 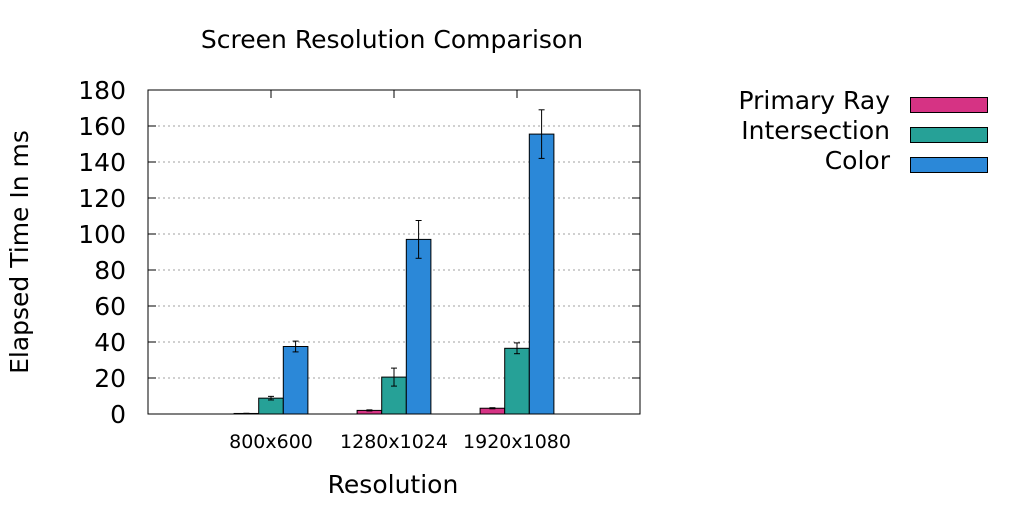 I want to click on legend: Primary Ray Intersection Color, so click(x=850, y=131).